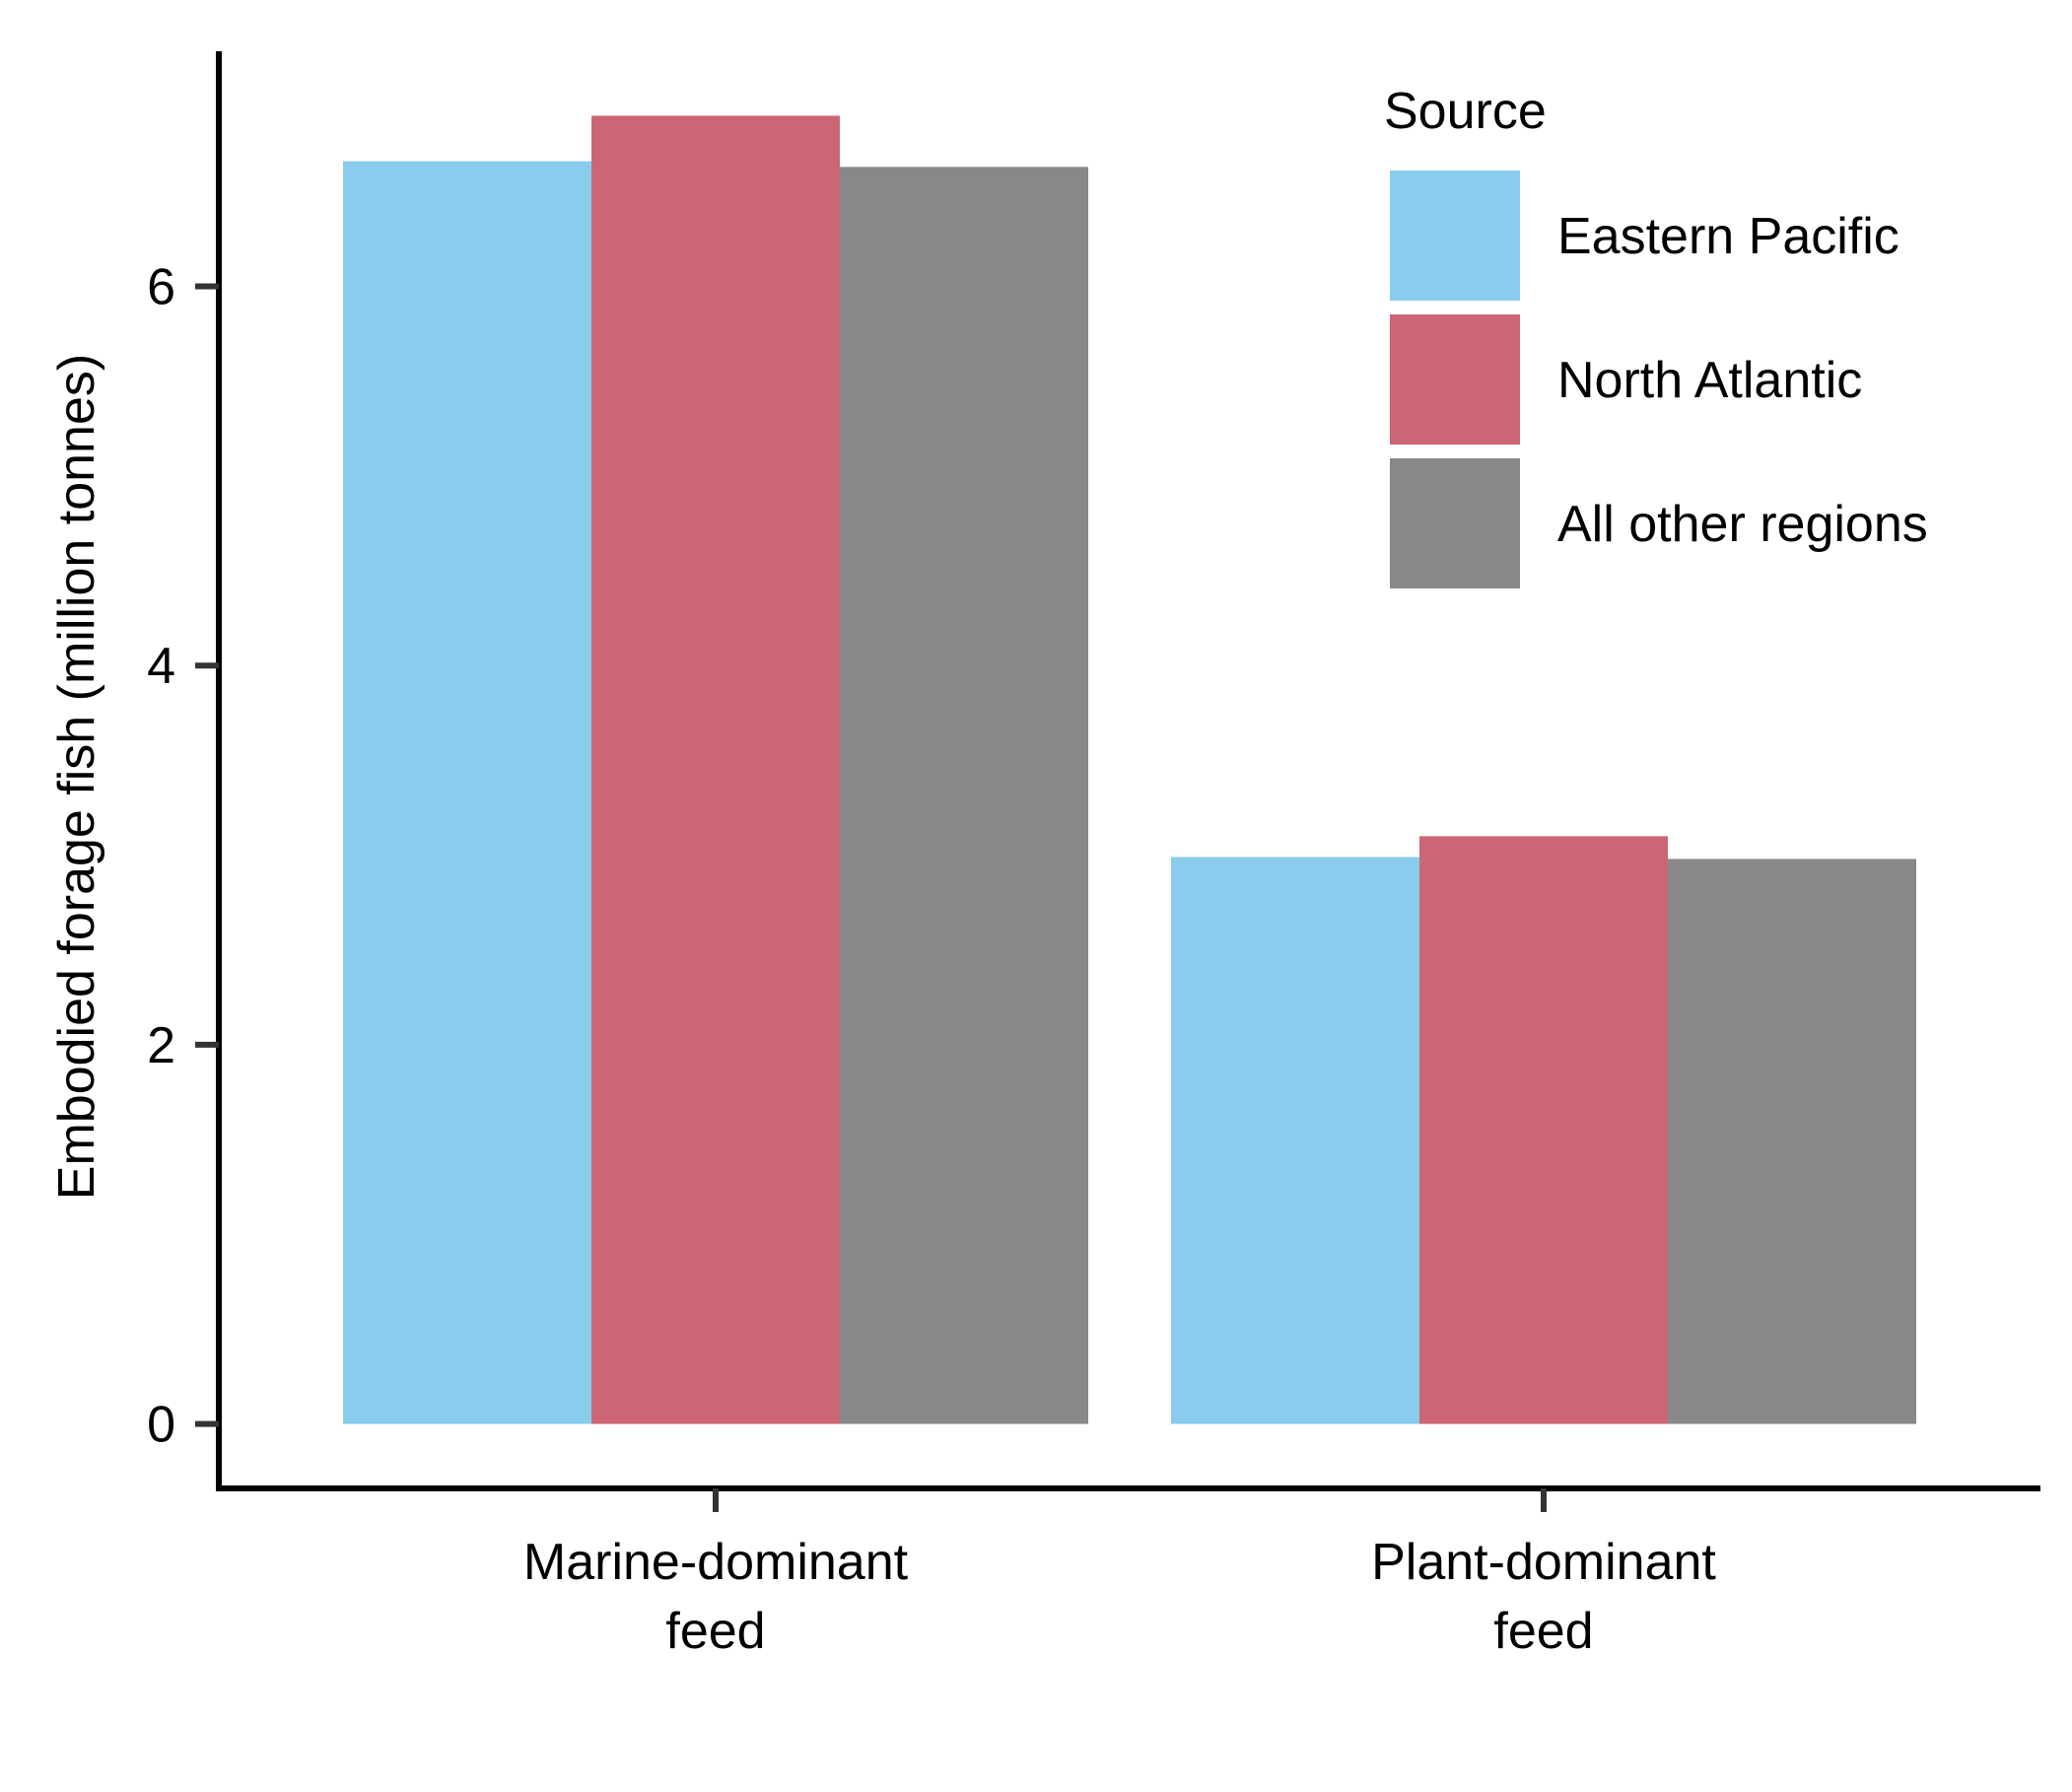 This screenshot has width=2072, height=1792. Describe the element at coordinates (1709, 380) in the screenshot. I see `legend-label: North Atlantic` at that location.